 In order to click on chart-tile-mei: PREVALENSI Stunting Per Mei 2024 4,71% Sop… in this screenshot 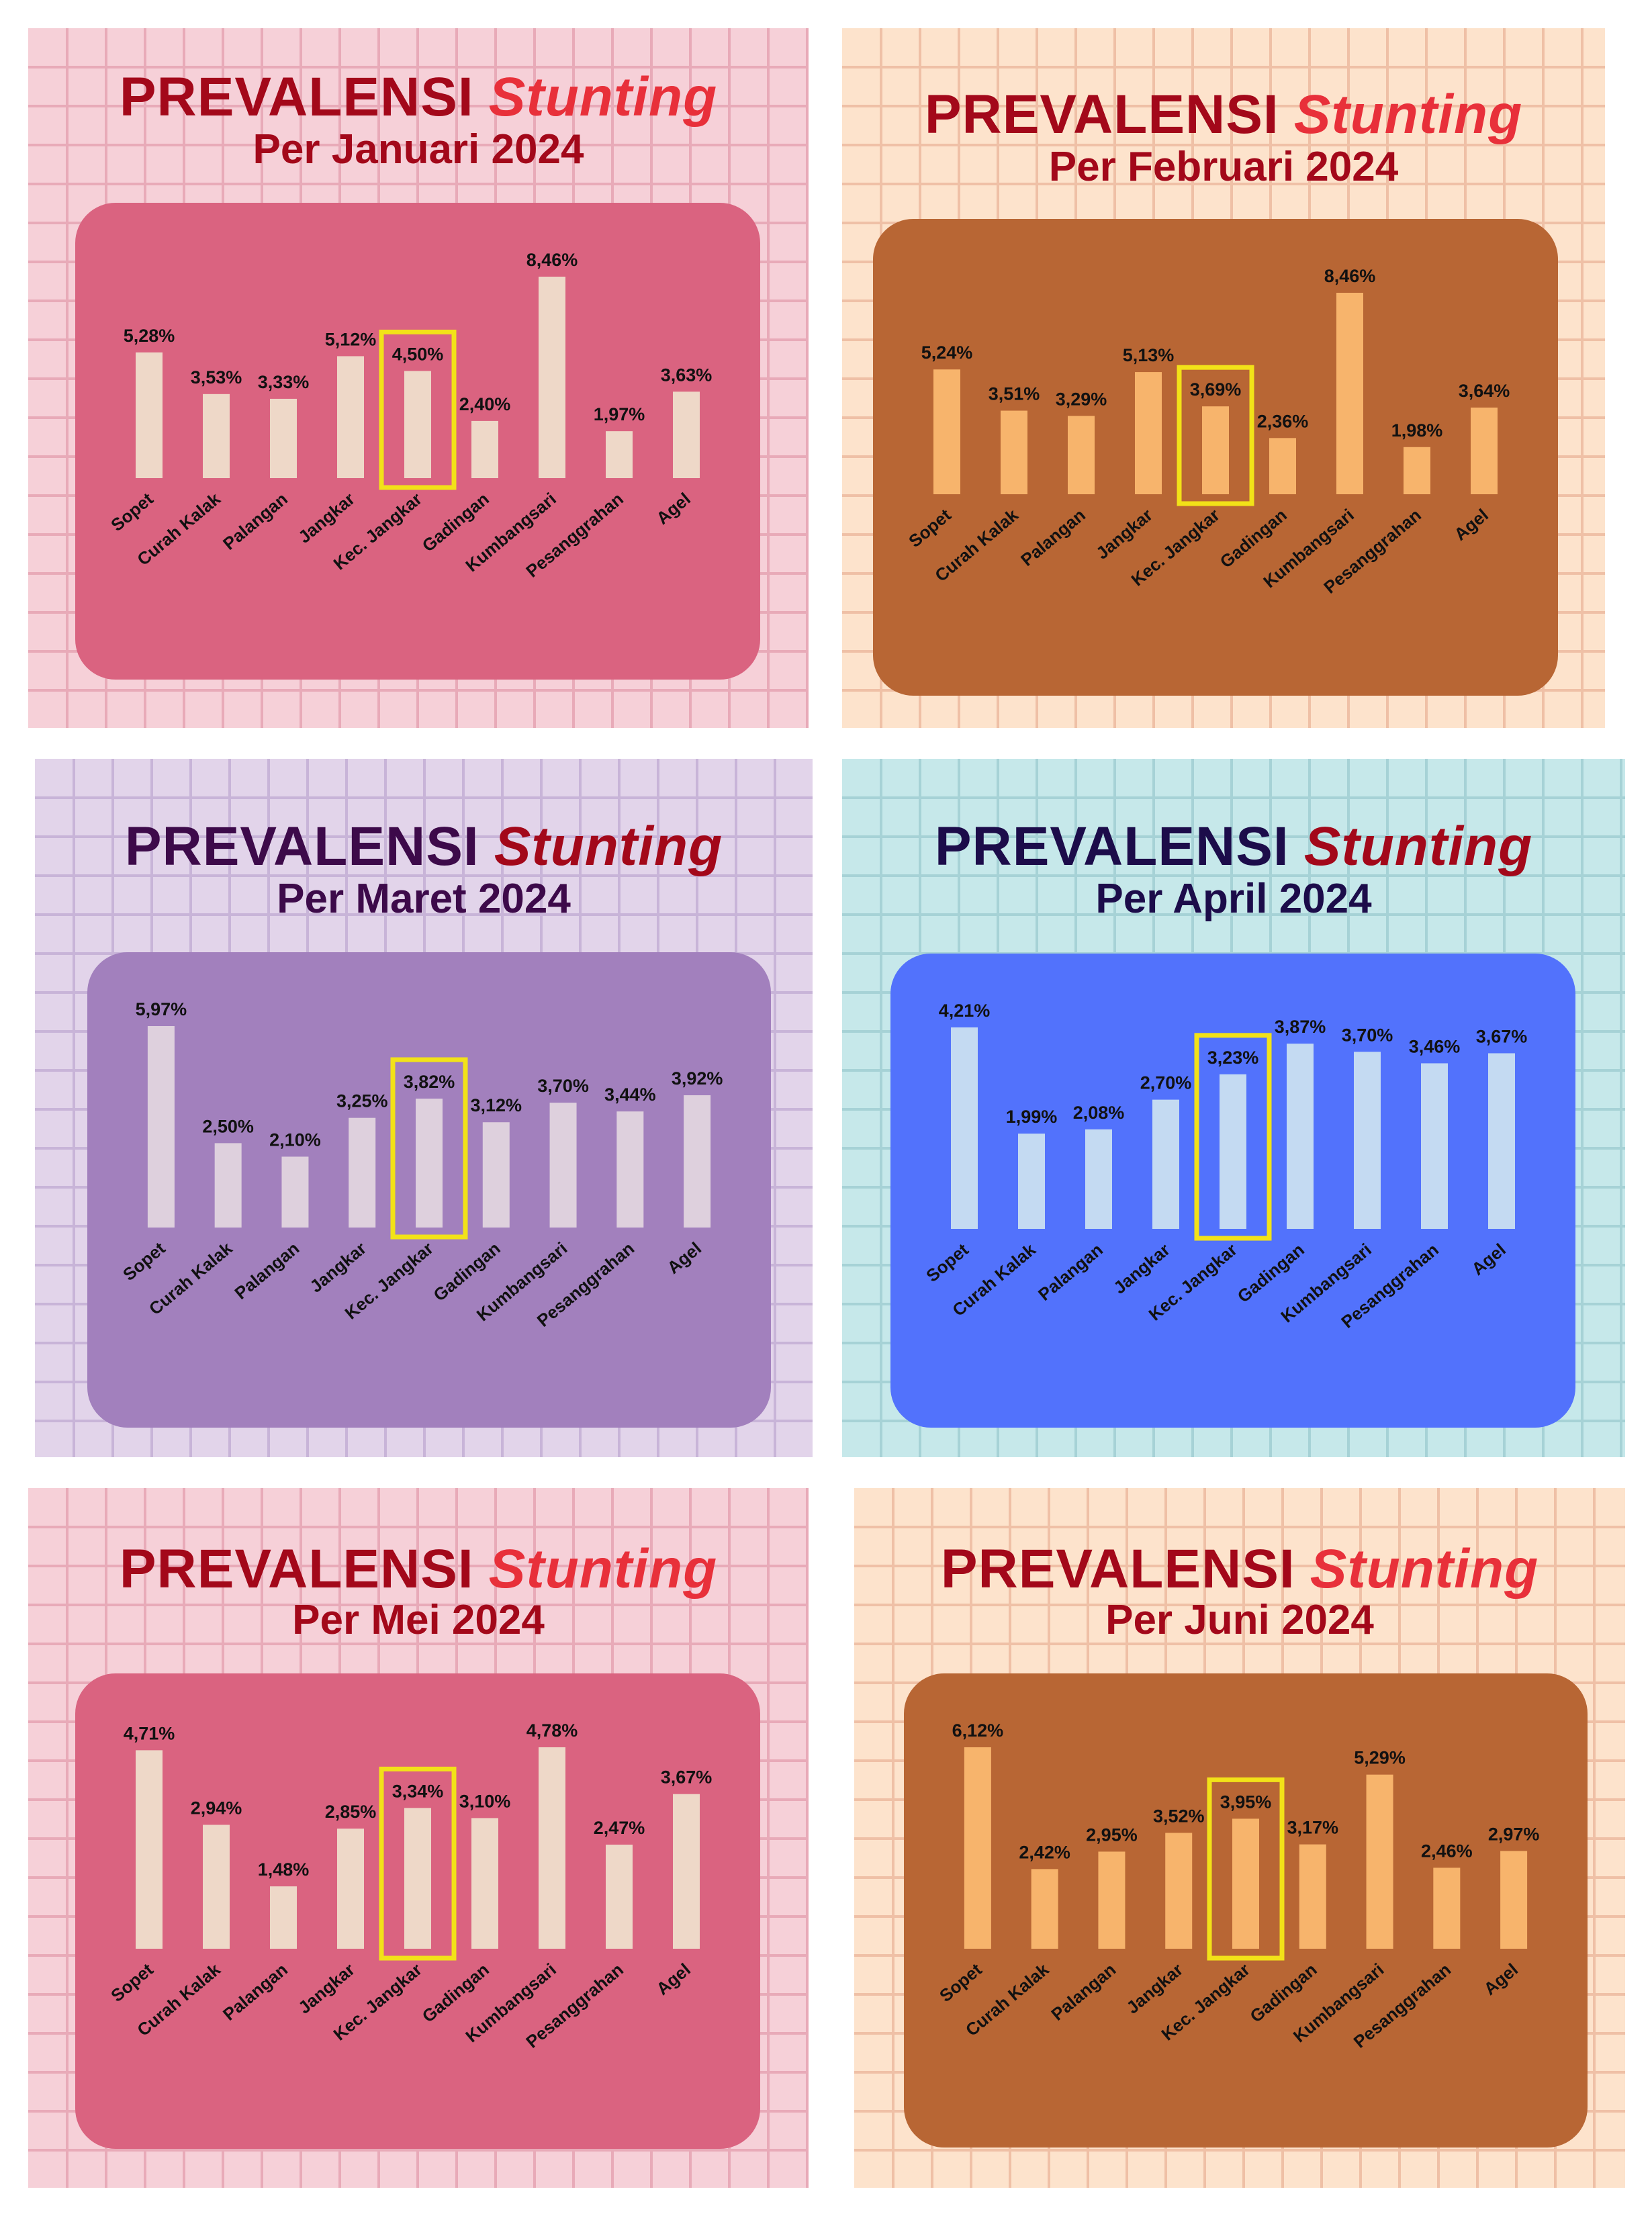, I will do `click(418, 1838)`.